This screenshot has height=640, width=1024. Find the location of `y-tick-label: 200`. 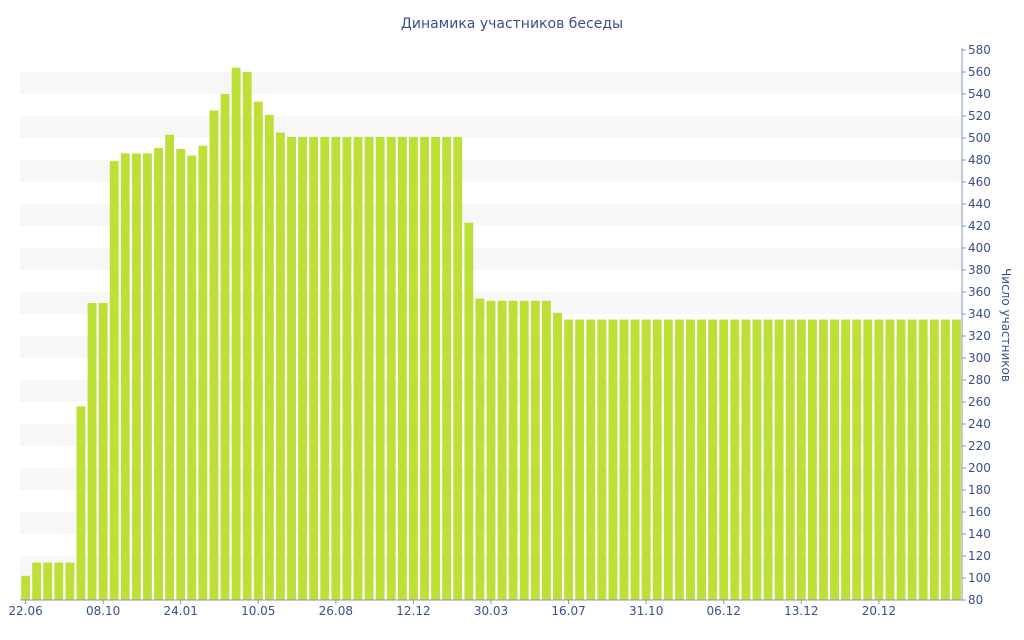

y-tick-label: 200 is located at coordinates (979, 468).